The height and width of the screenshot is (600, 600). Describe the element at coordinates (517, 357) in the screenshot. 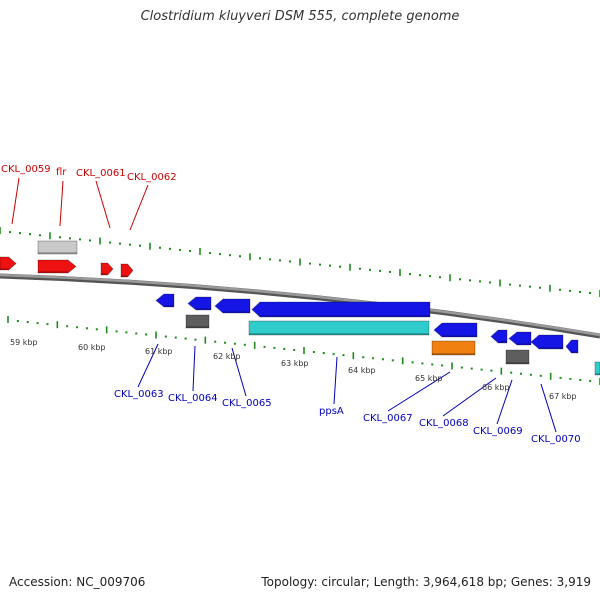

I see `gene-ckl-0069-rna` at that location.